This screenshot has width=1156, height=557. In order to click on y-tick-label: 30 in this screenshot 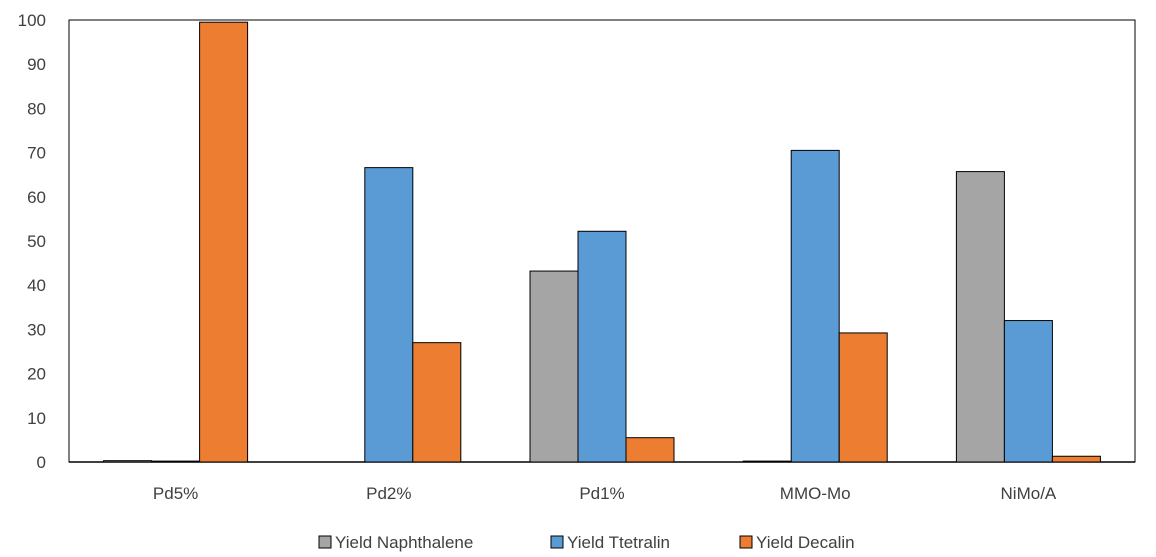, I will do `click(36, 329)`.